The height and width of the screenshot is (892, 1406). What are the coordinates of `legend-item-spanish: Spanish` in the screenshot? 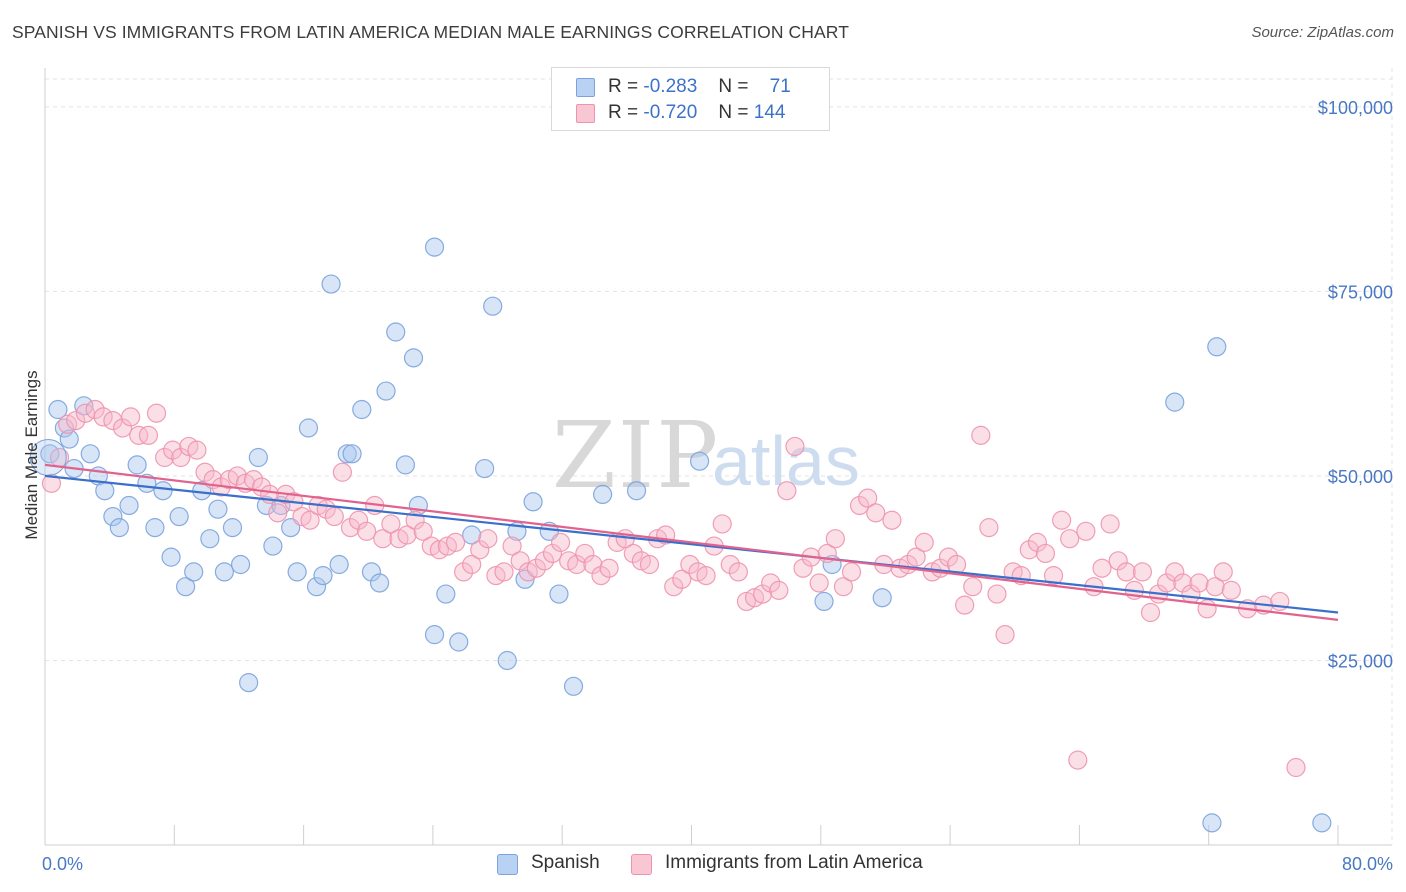 It's located at (557, 864).